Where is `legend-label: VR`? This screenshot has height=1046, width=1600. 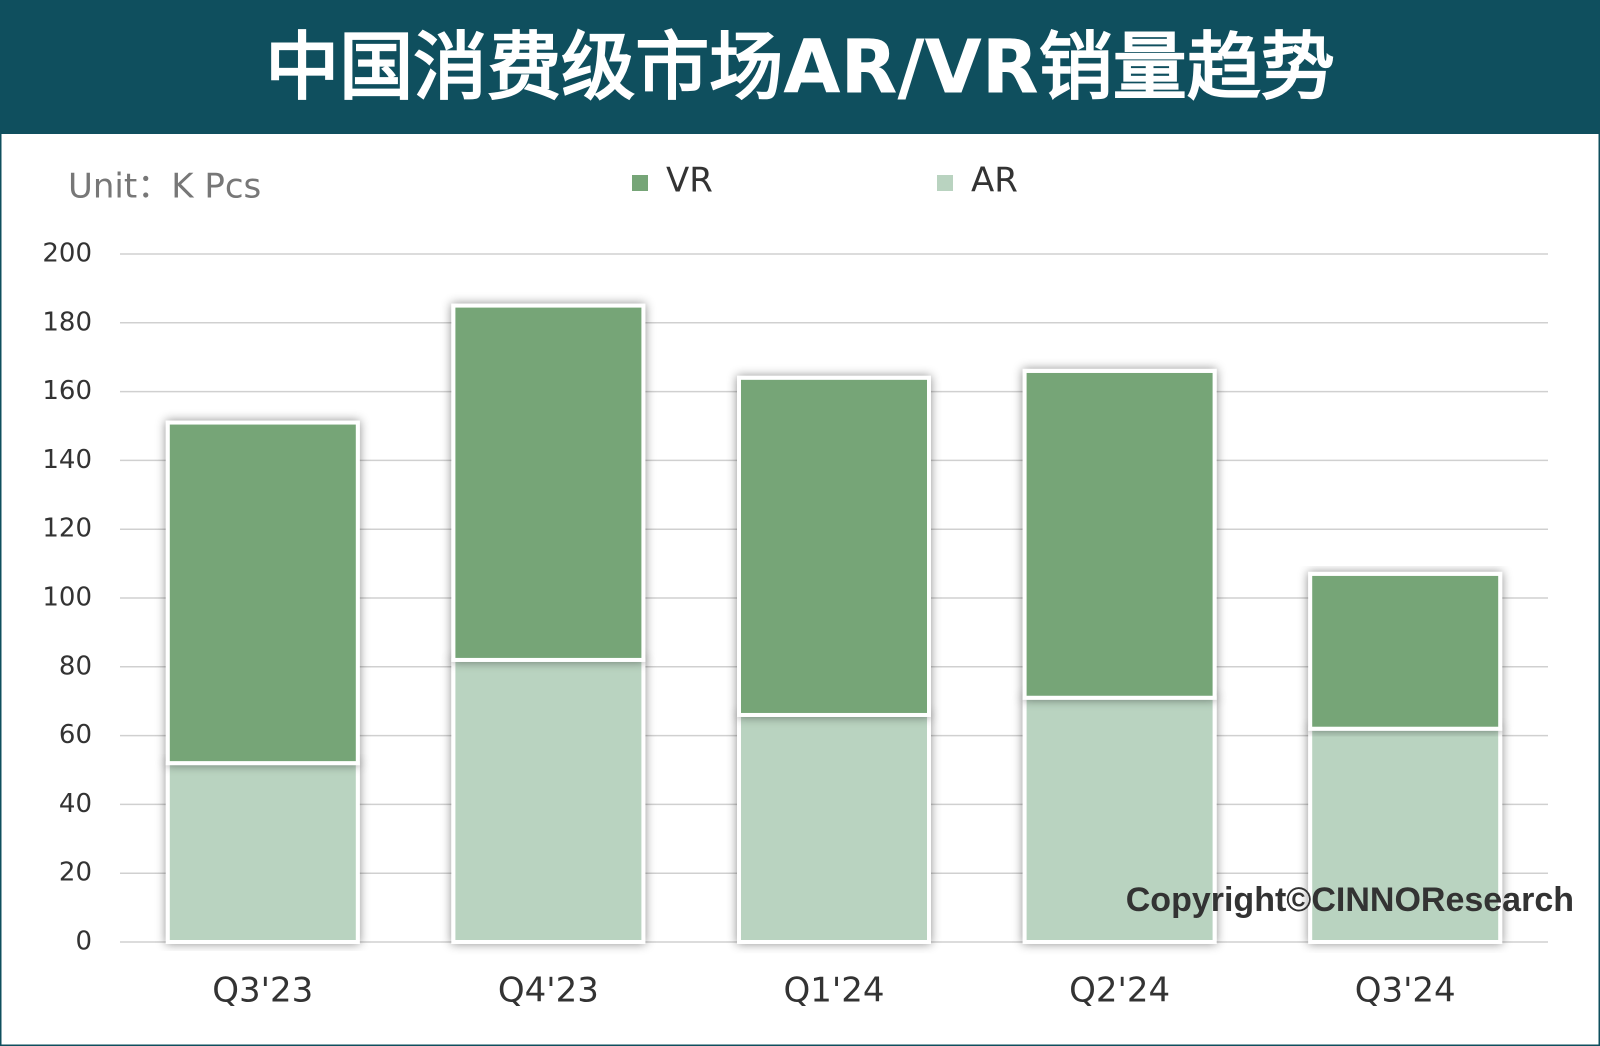 legend-label: VR is located at coordinates (689, 181).